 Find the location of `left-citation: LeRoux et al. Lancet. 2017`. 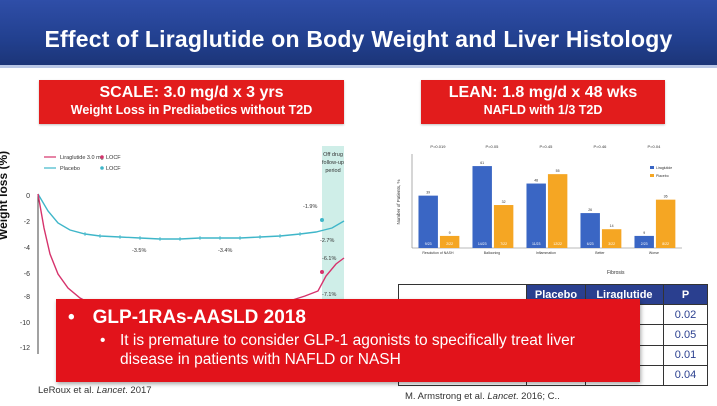

left-citation: LeRoux et al. Lancet. 2017 is located at coordinates (95, 390).